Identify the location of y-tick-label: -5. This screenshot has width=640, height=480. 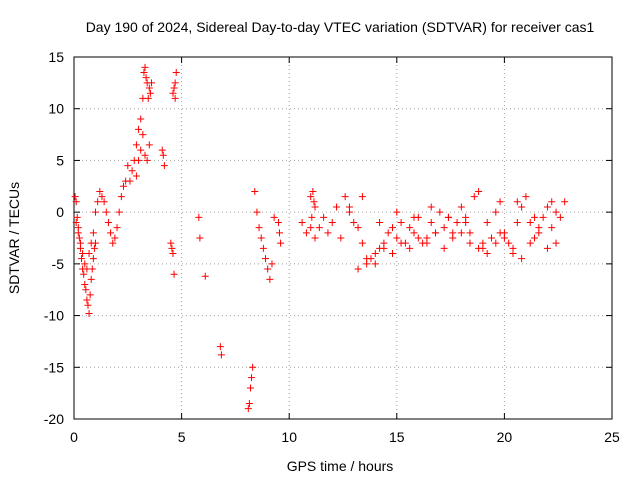
(58, 264).